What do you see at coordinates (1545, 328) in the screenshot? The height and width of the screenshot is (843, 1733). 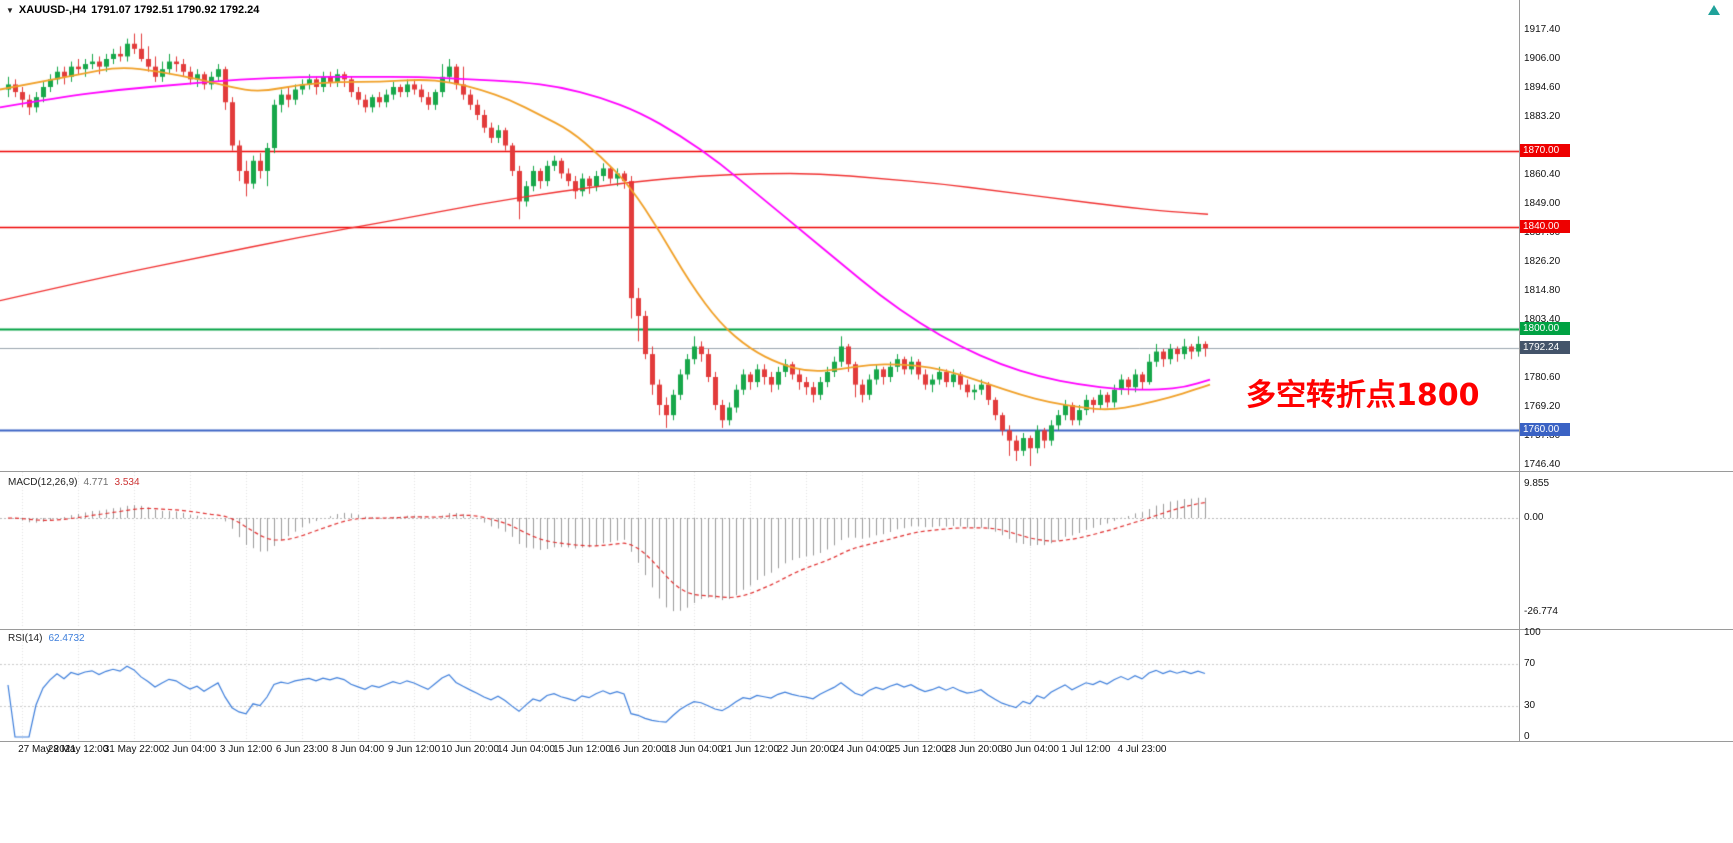 I see `price-level-badge: 1800.00` at bounding box center [1545, 328].